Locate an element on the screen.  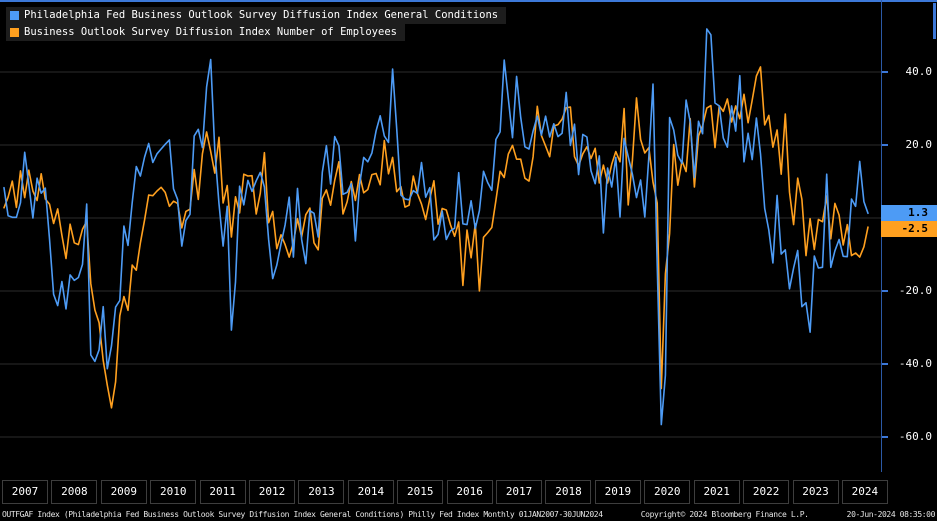
x-axis-year-2016: 2016 is located at coordinates (469, 492).